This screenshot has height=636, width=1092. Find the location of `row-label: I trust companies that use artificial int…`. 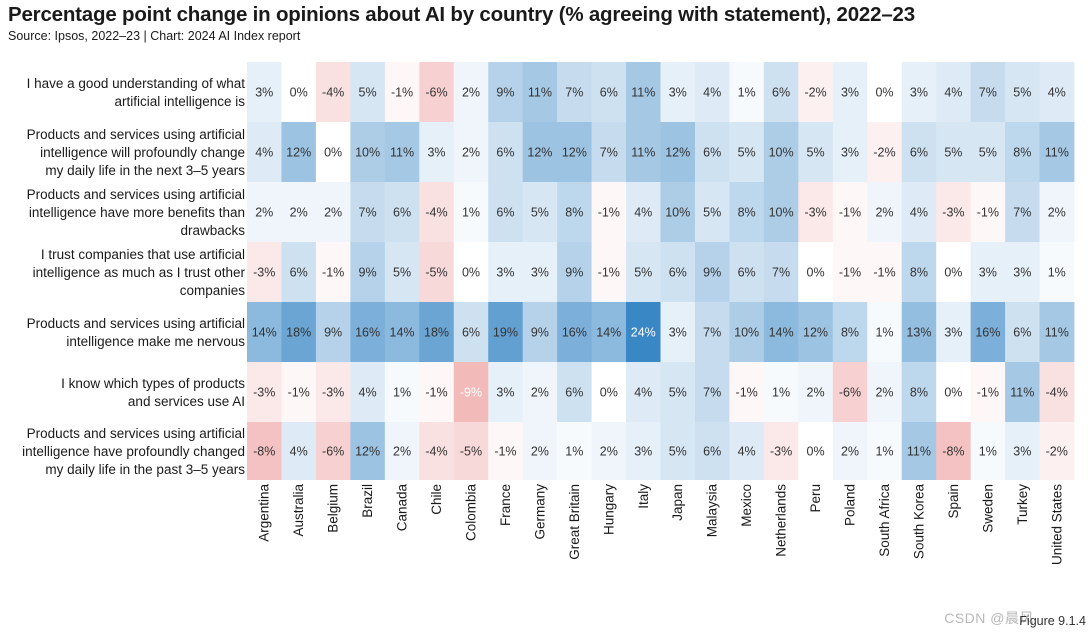

row-label: I trust companies that use artificial int… is located at coordinates (139, 272).